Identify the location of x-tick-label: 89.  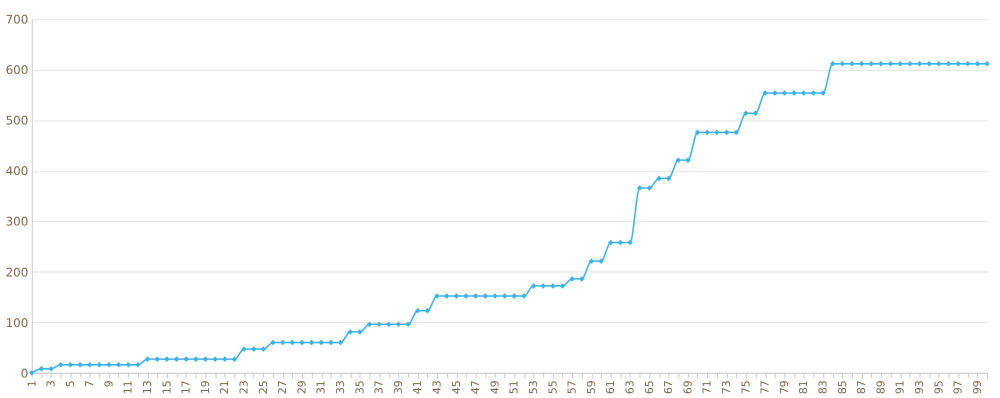
(881, 387).